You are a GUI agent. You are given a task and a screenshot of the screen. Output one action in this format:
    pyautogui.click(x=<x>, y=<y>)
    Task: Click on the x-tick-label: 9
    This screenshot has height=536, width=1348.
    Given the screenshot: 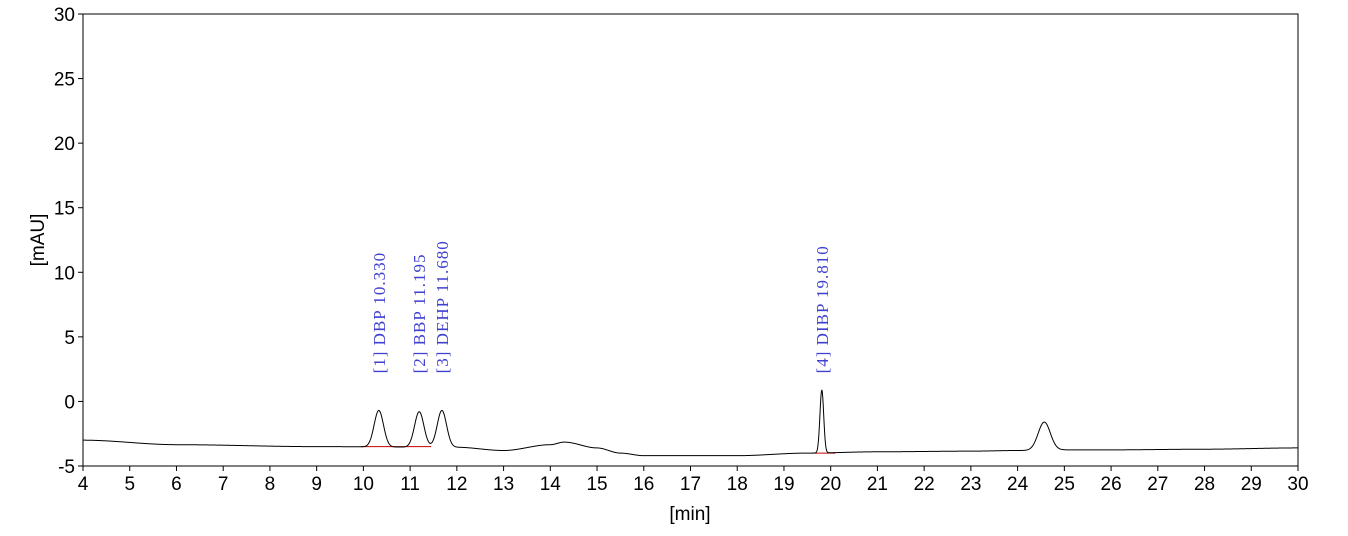 What is the action you would take?
    pyautogui.click(x=316, y=484)
    